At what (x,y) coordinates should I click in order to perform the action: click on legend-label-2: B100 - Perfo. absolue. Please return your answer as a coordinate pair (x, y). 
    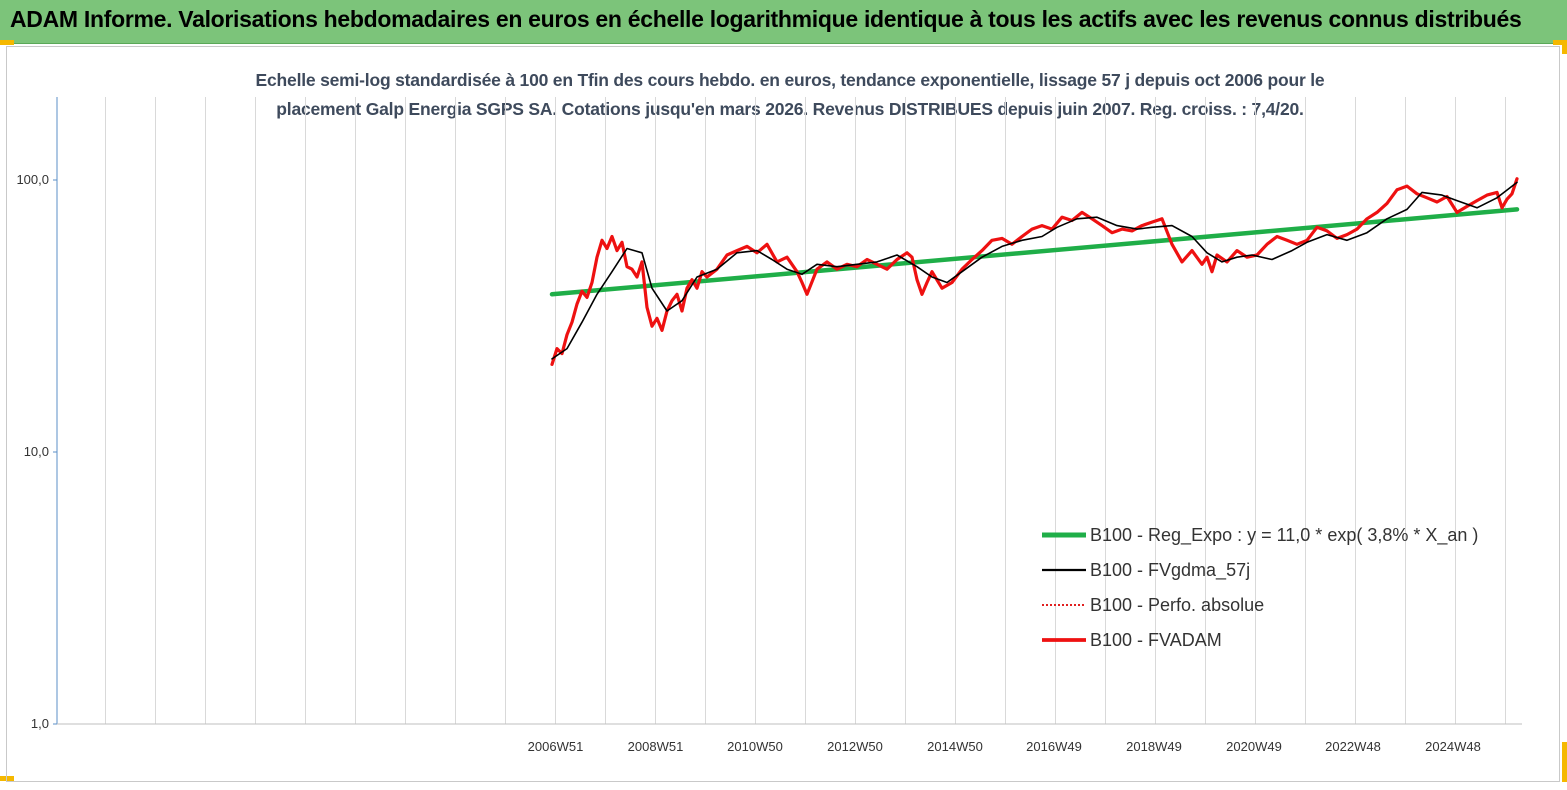
    Looking at the image, I should click on (1177, 605).